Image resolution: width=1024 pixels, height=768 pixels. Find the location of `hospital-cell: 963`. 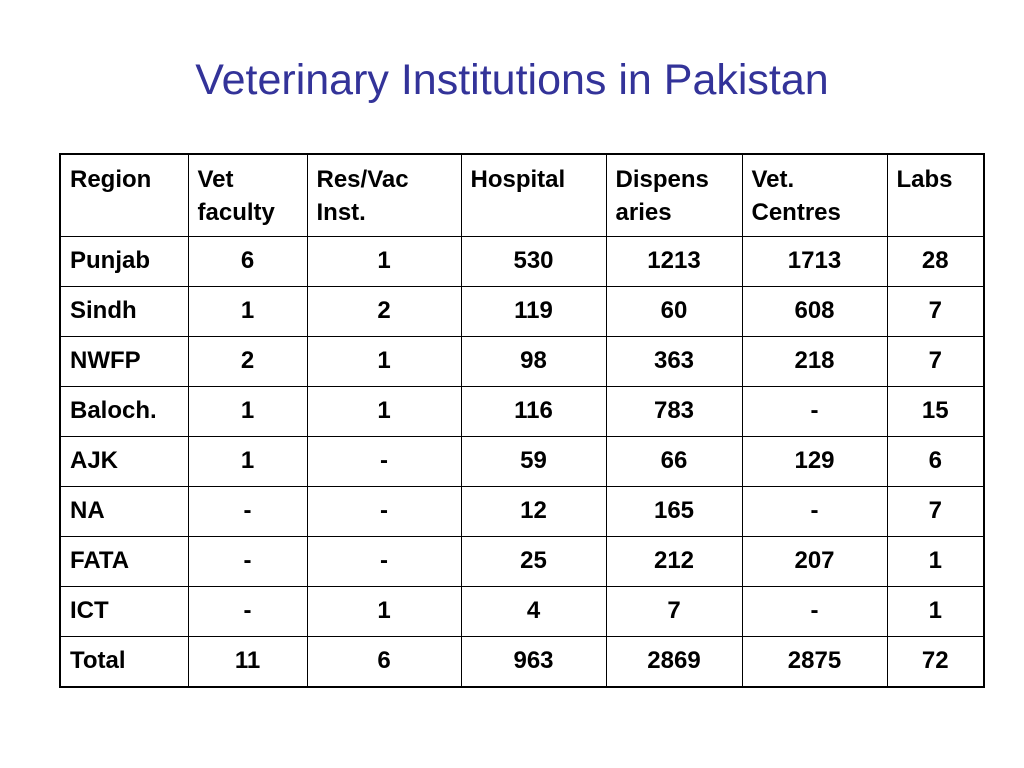

hospital-cell: 963 is located at coordinates (533, 661).